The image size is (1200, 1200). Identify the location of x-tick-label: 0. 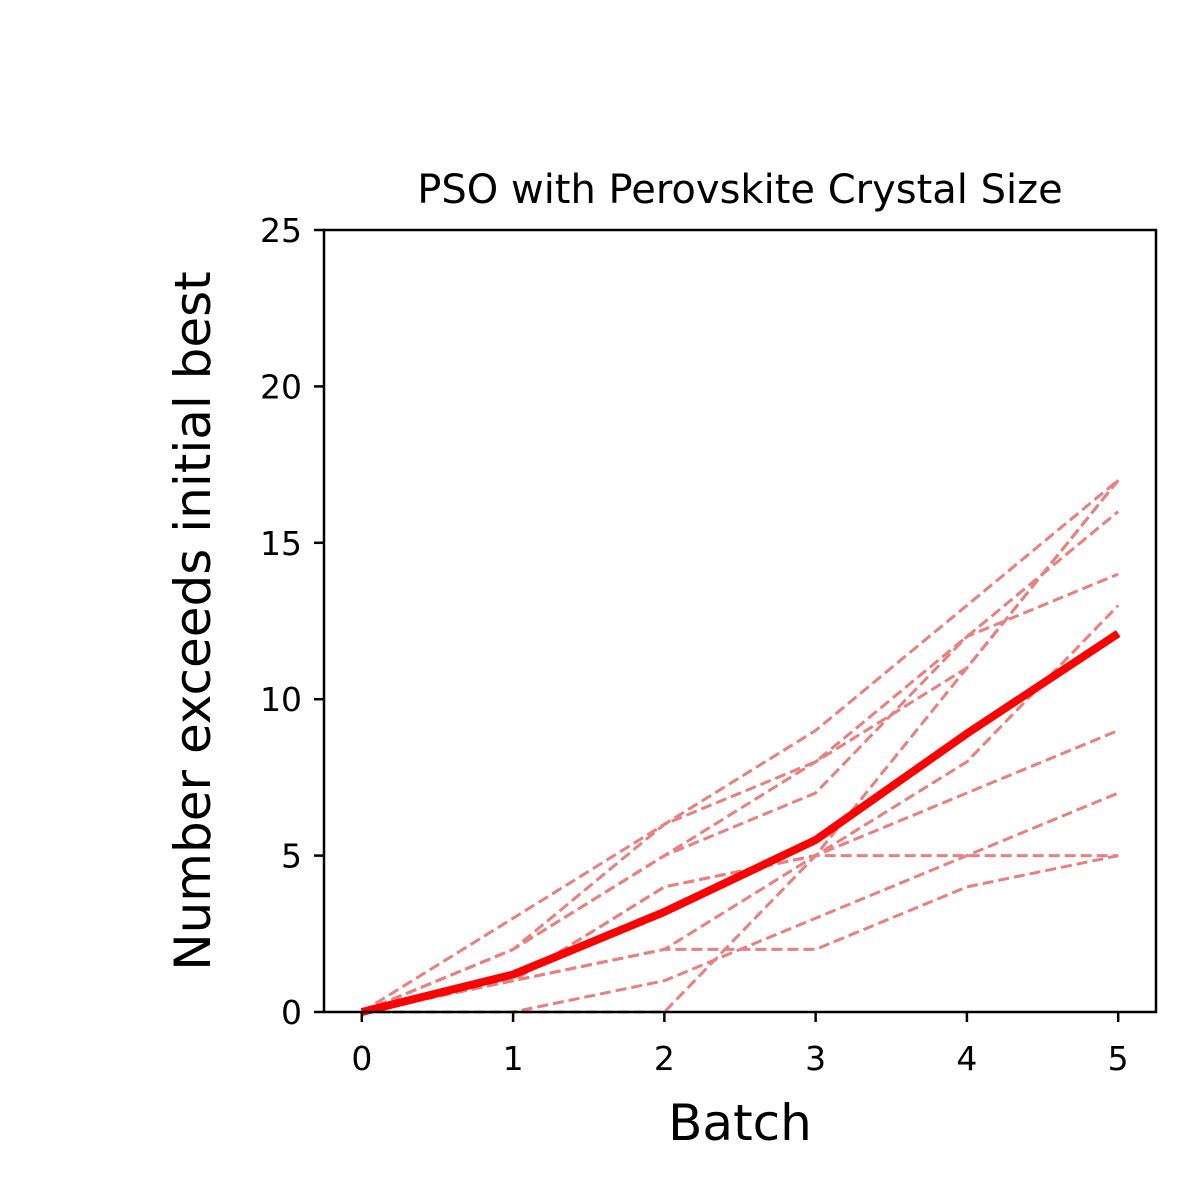
(361, 1058).